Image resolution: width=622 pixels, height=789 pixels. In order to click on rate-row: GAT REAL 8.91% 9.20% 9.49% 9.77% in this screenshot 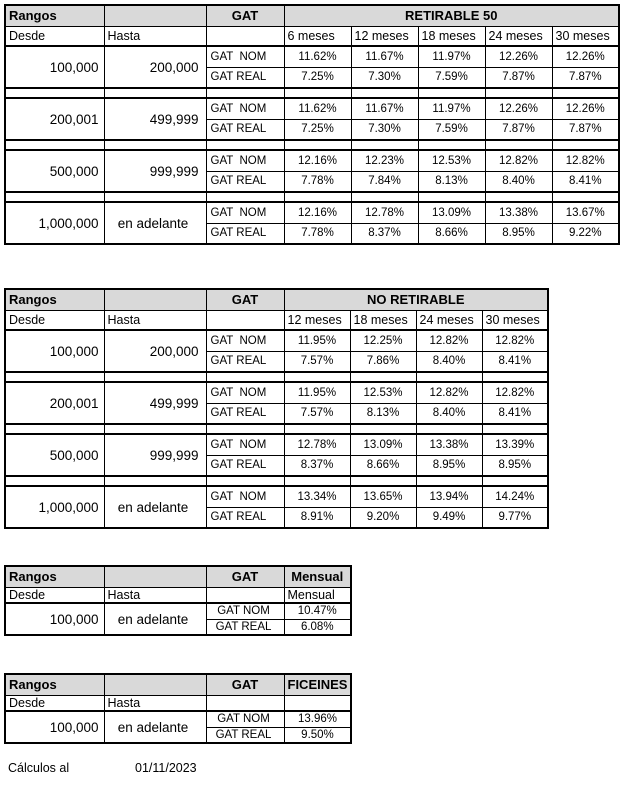, I will do `click(277, 517)`.